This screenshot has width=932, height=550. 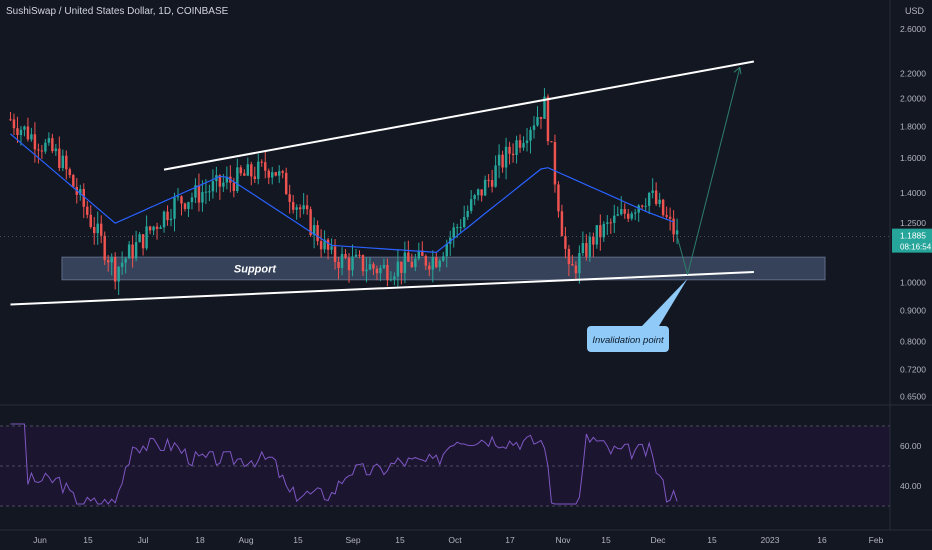 What do you see at coordinates (382, 288) in the screenshot?
I see `lower-trendline` at bounding box center [382, 288].